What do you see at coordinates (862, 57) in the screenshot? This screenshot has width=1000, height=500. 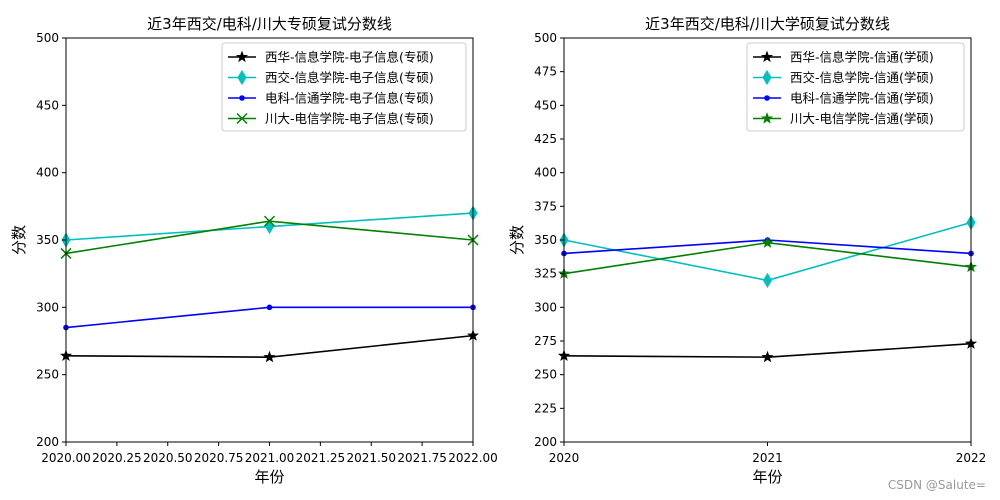 I see `legend-label-1: 西华-信息学院-信通(学硕)` at bounding box center [862, 57].